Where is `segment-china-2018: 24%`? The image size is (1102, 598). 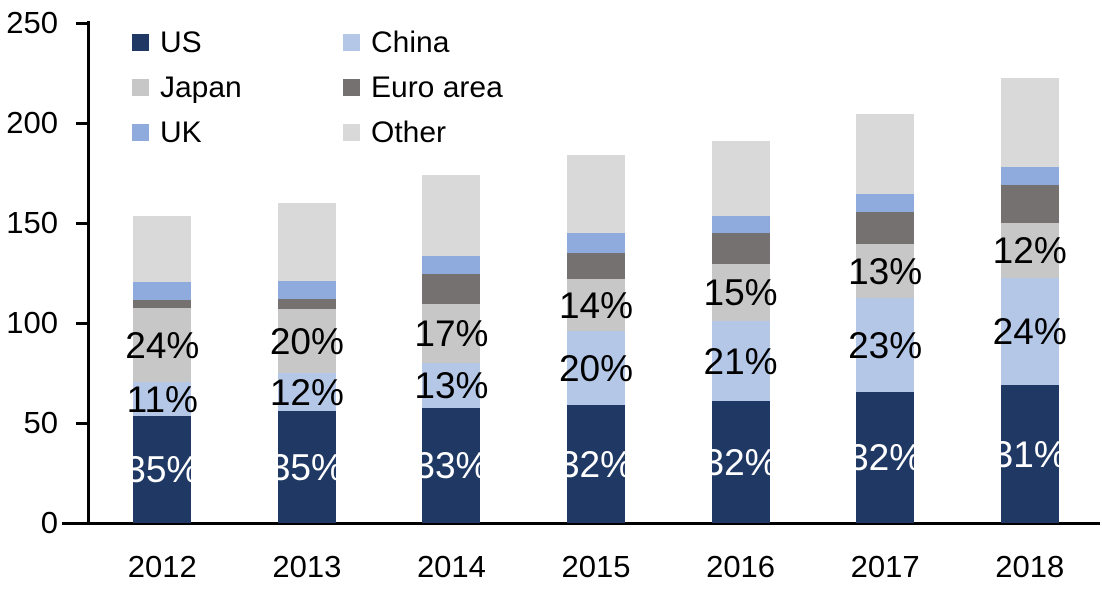 segment-china-2018: 24% is located at coordinates (1030, 331).